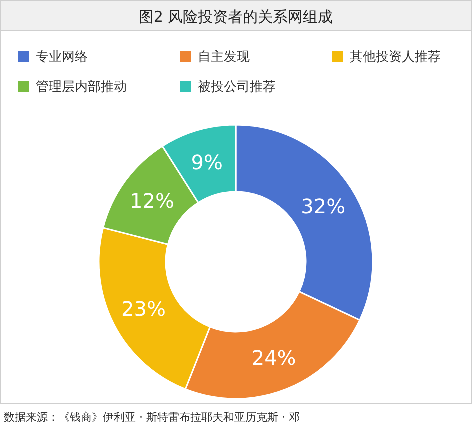  I want to click on legend-label: 其他投资人推荐, so click(395, 57).